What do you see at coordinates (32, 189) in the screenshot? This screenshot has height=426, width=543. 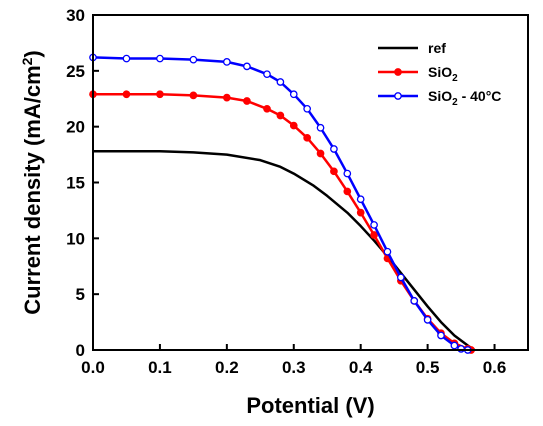 I see `y-axis-title-main: Current density (mA/cm` at bounding box center [32, 189].